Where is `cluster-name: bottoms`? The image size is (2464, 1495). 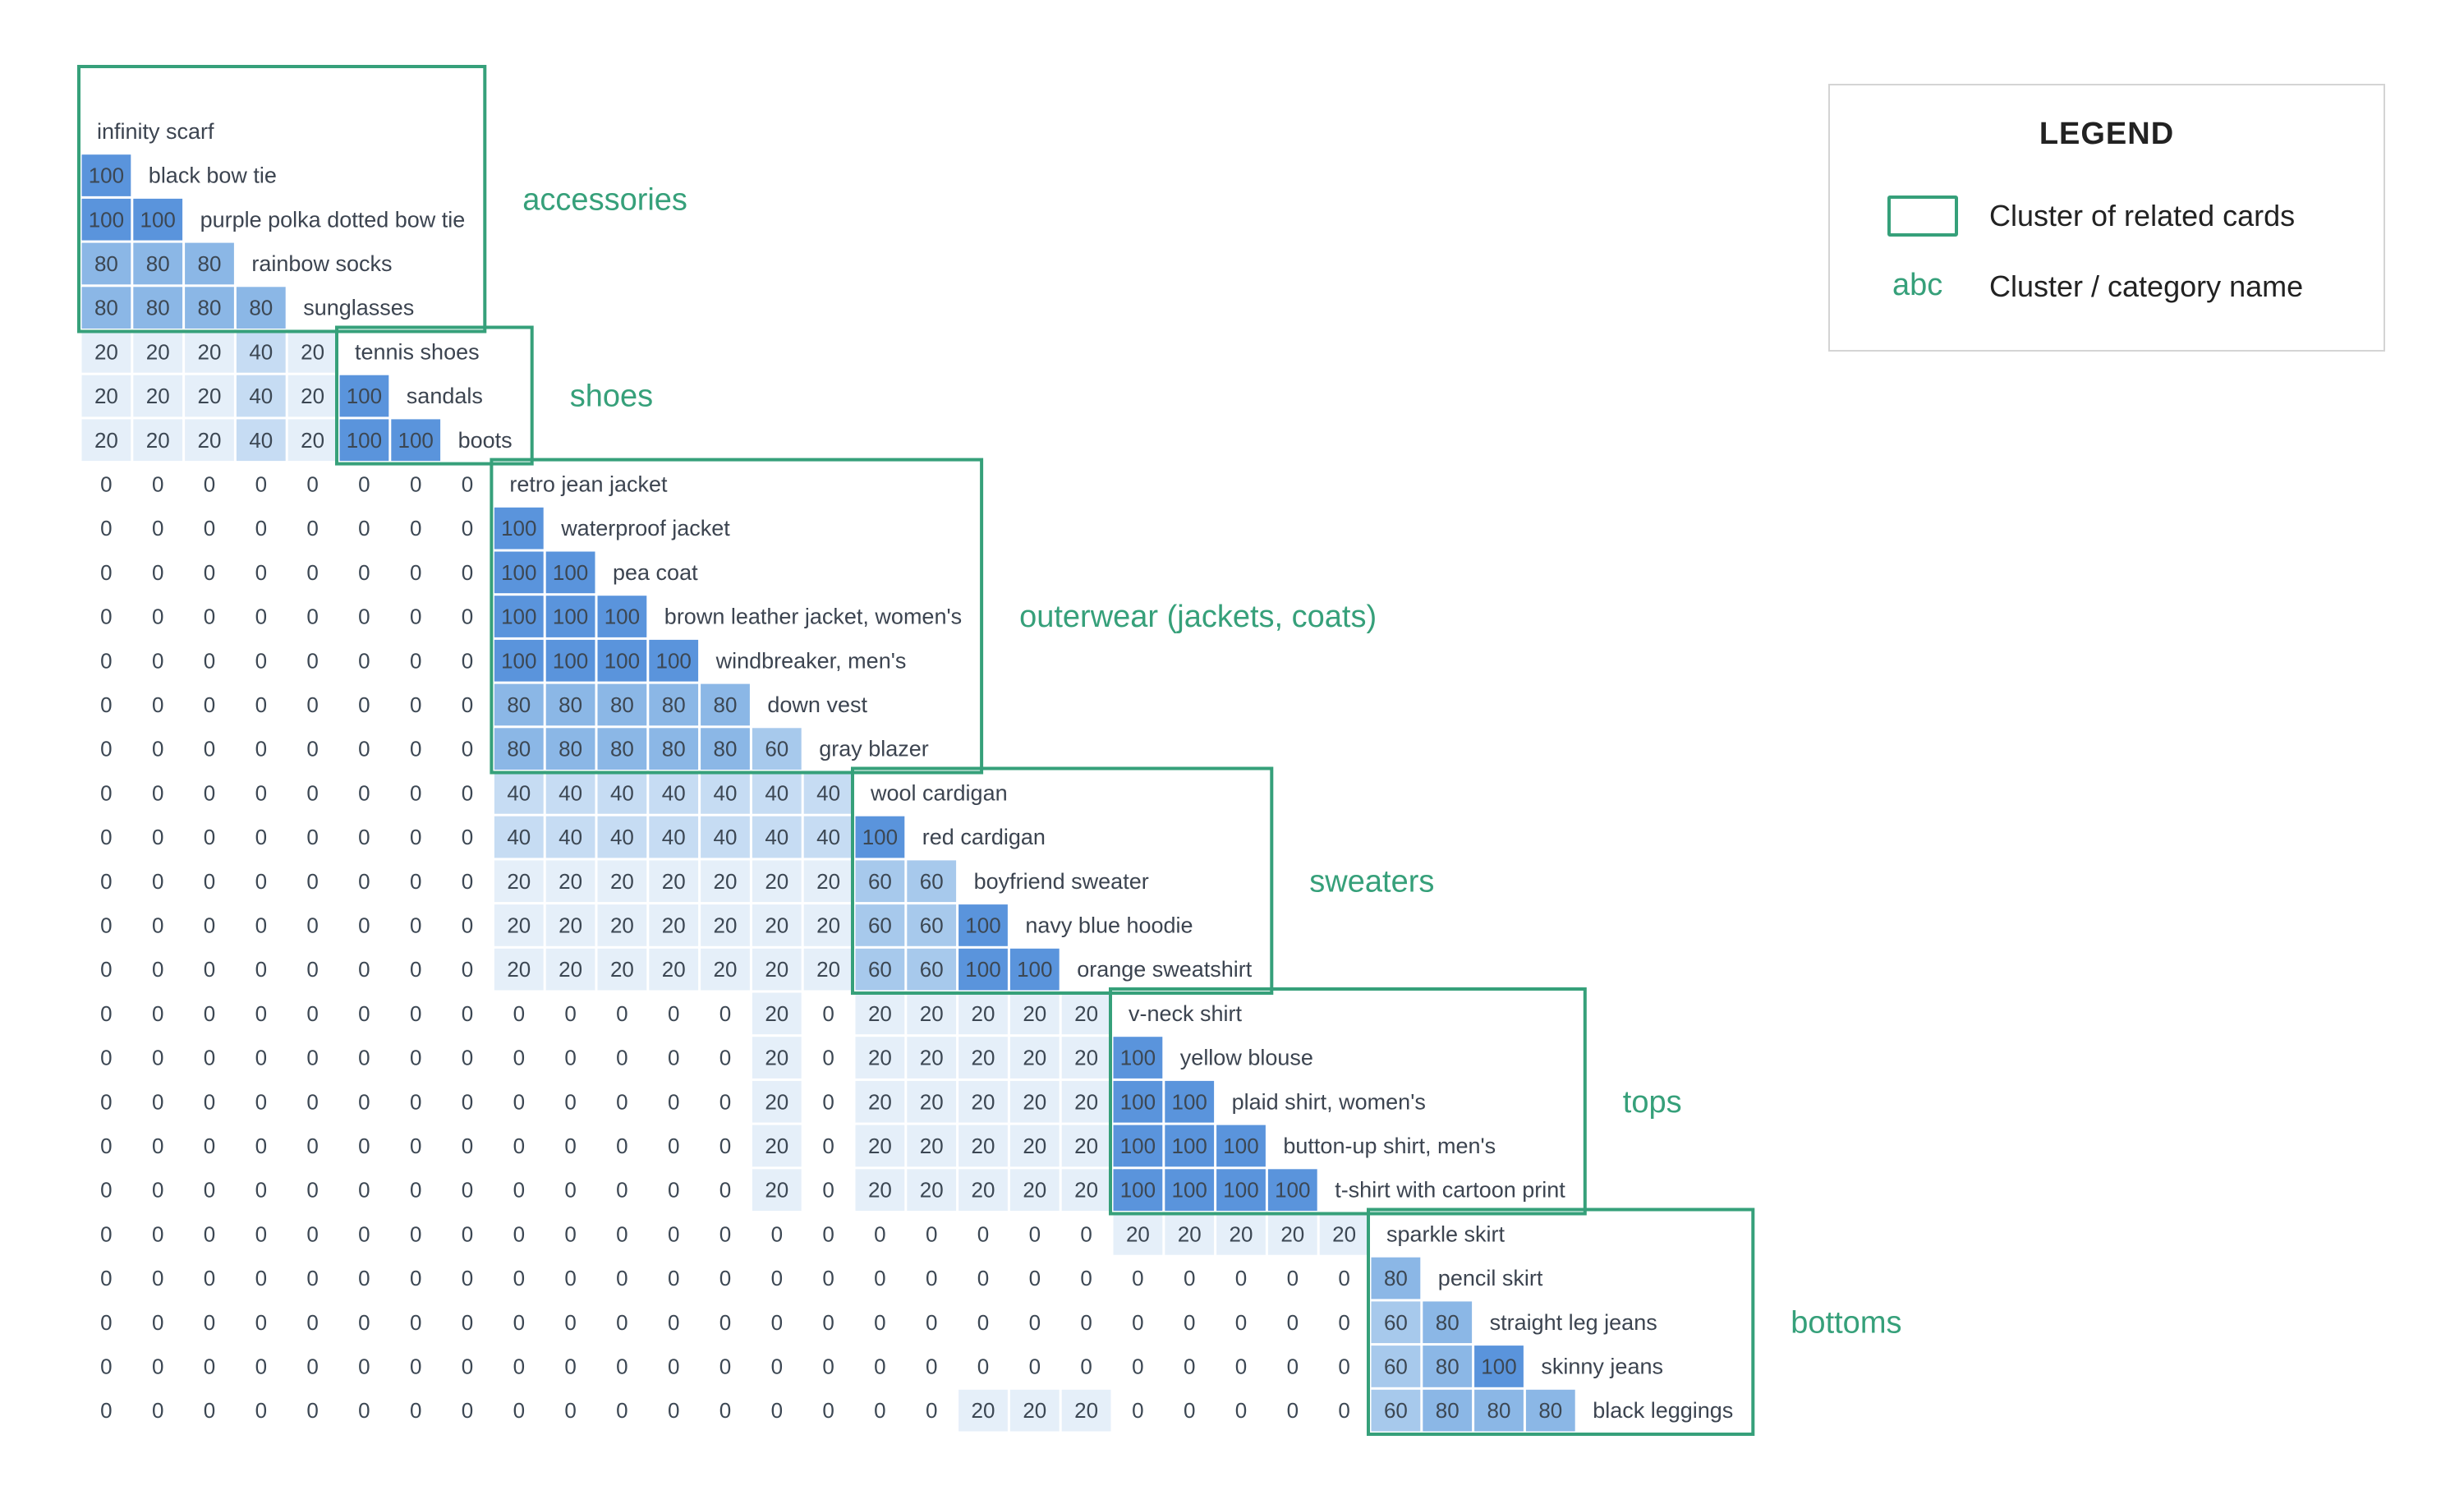
cluster-name: bottoms is located at coordinates (1846, 1322).